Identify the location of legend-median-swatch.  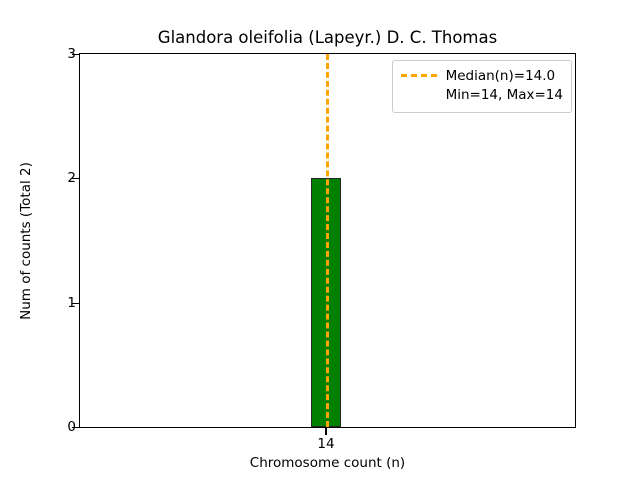
(418, 75).